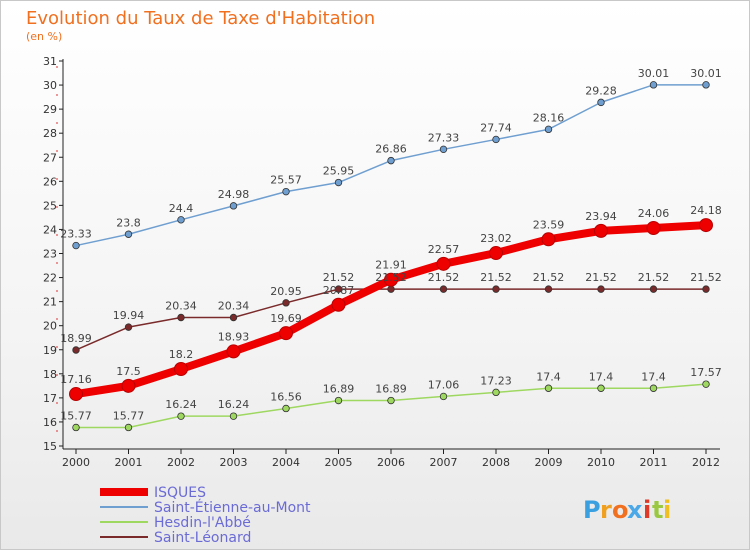 The width and height of the screenshot is (750, 550). What do you see at coordinates (286, 396) in the screenshot?
I see `data-label: 16.56` at bounding box center [286, 396].